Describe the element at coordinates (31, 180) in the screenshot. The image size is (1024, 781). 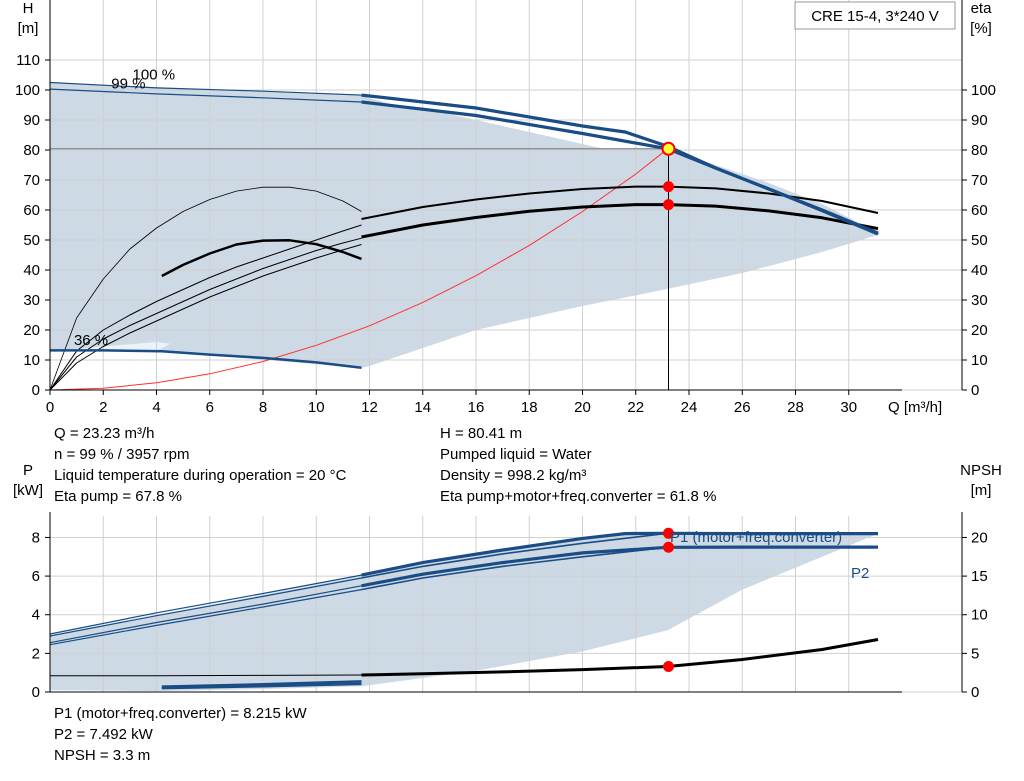
I see `left-tick-label: 70` at that location.